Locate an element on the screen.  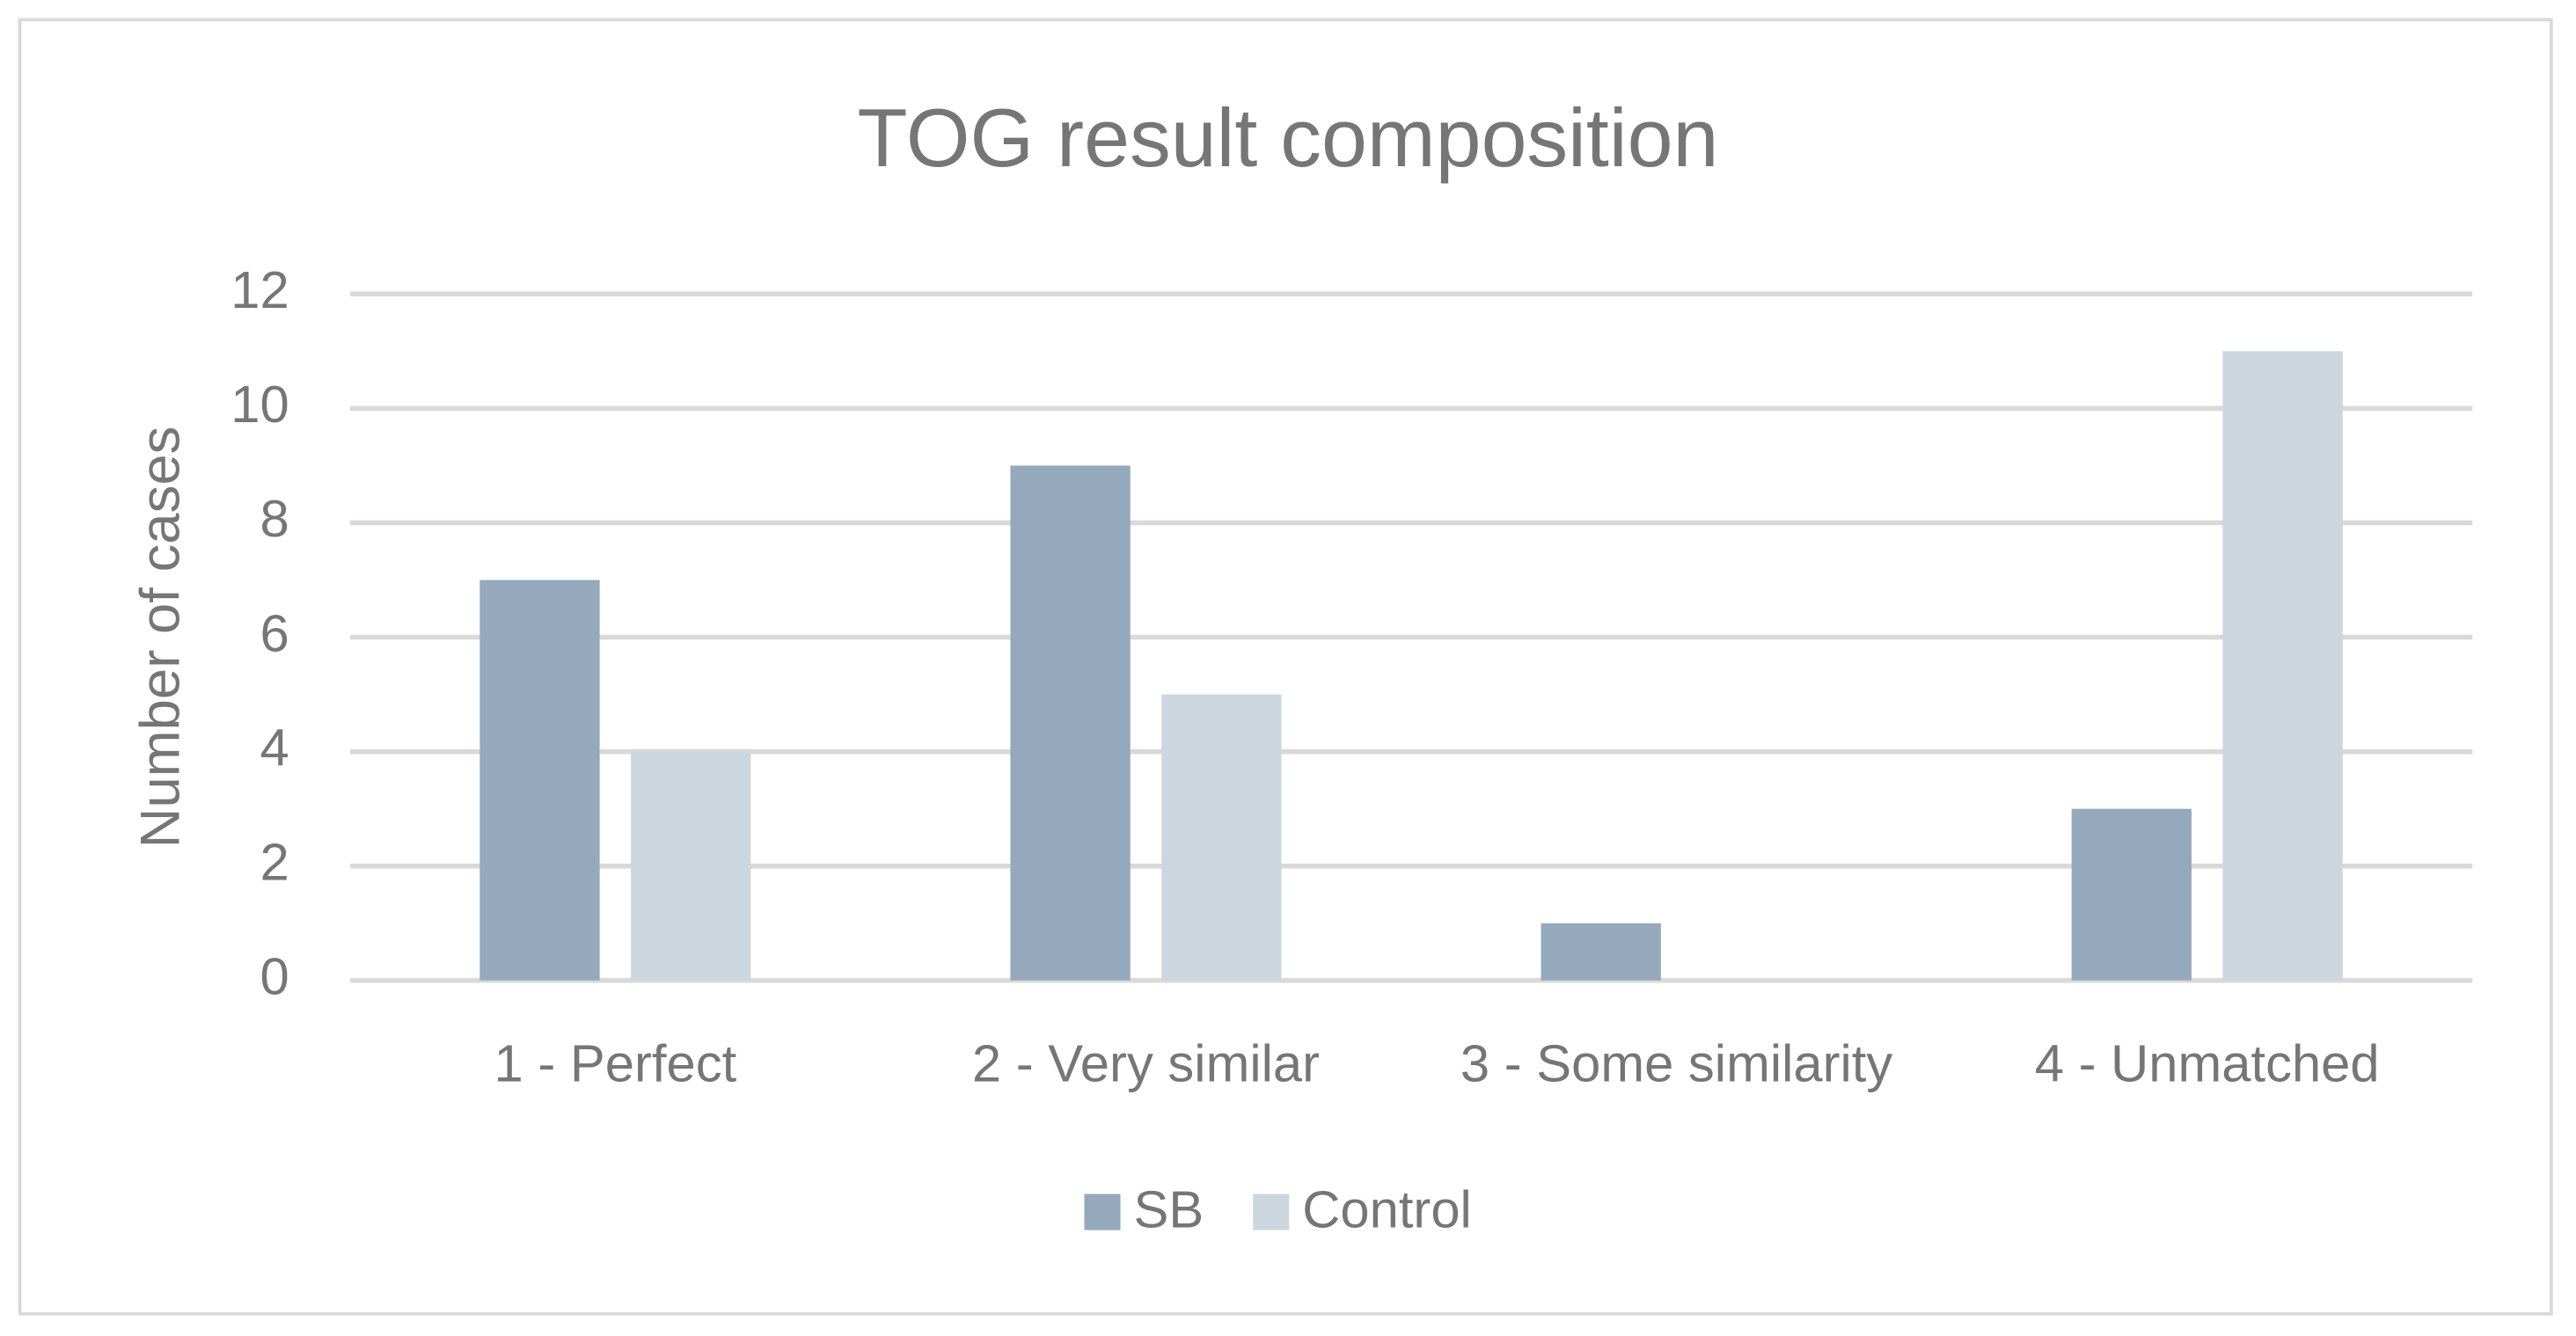
y-tick-label: 2 is located at coordinates (274, 861).